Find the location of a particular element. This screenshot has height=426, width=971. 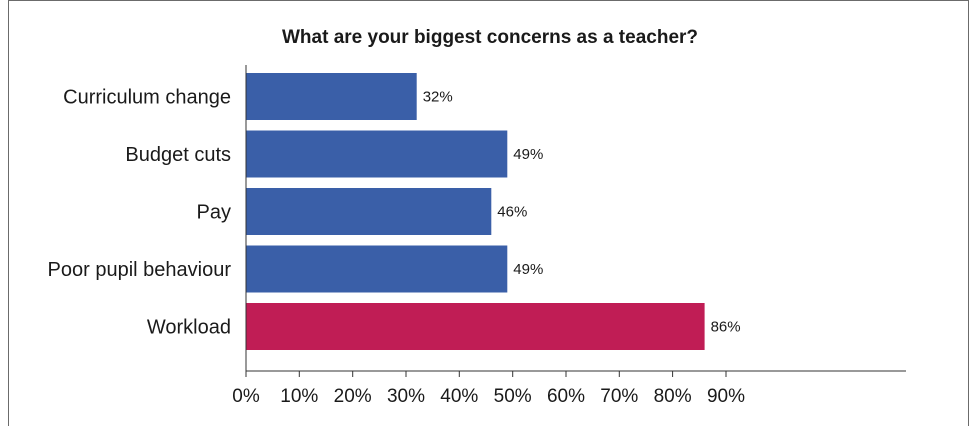

category-label-poor-pupil-behaviour: Poor pupil behaviour is located at coordinates (140, 270).